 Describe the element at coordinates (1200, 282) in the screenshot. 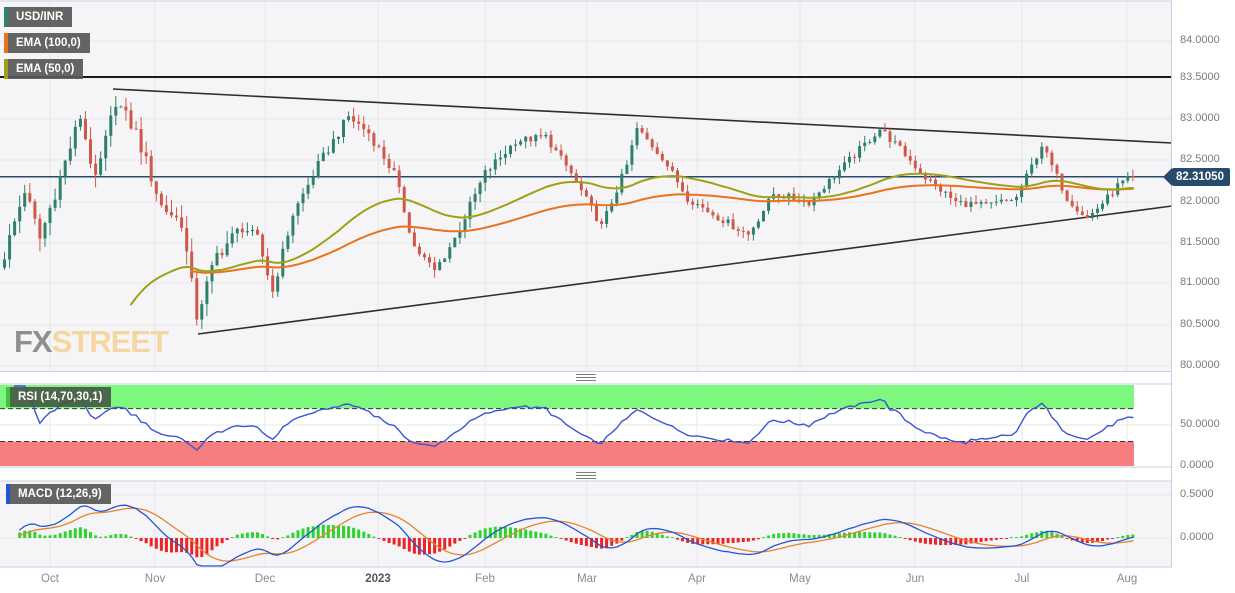

I see `price-axis-tick: 81.0000` at that location.